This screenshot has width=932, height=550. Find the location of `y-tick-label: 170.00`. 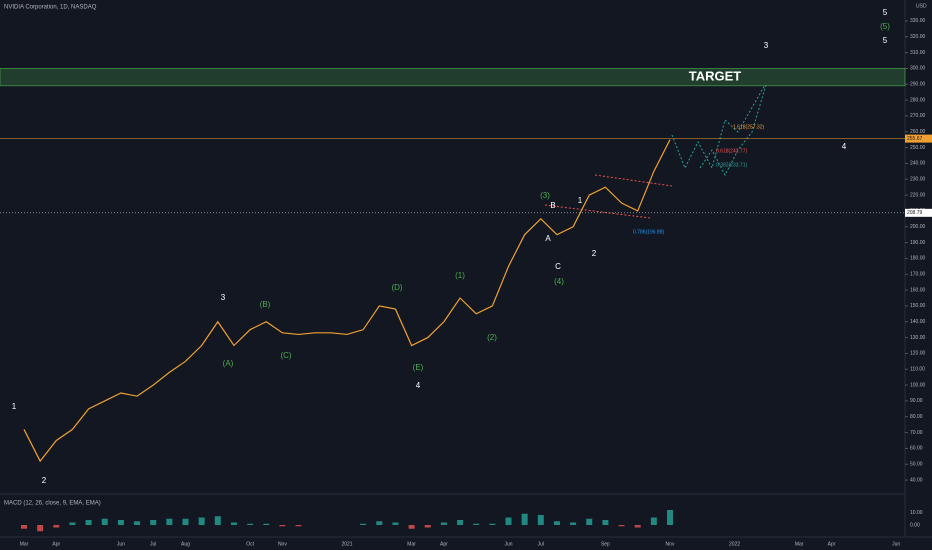

y-tick-label: 170.00 is located at coordinates (918, 275).